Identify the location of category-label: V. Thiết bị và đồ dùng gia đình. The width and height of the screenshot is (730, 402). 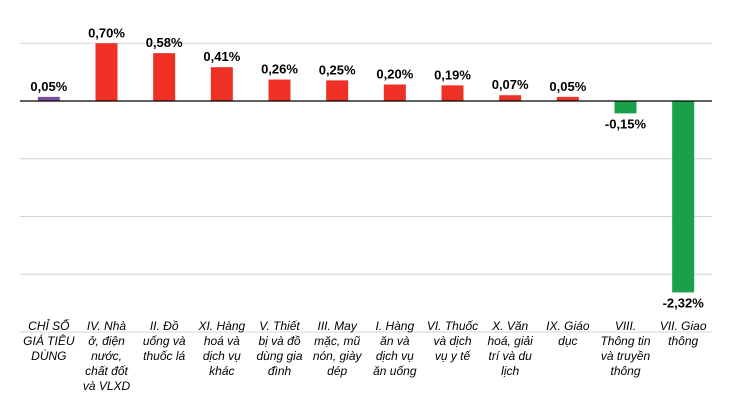
(279, 348).